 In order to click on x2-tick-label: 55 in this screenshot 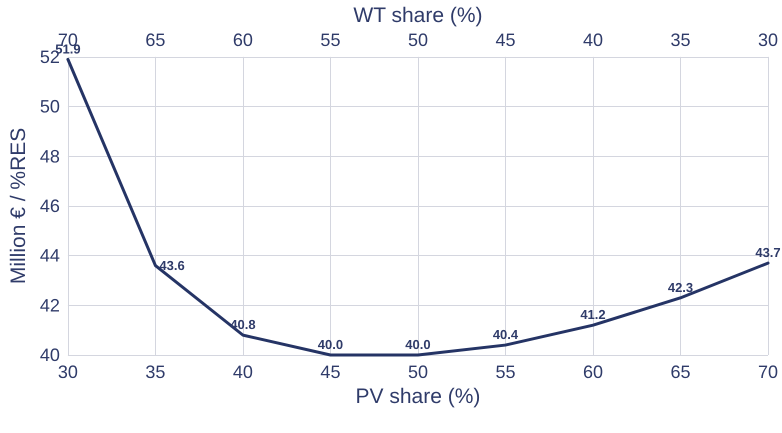, I will do `click(330, 40)`.